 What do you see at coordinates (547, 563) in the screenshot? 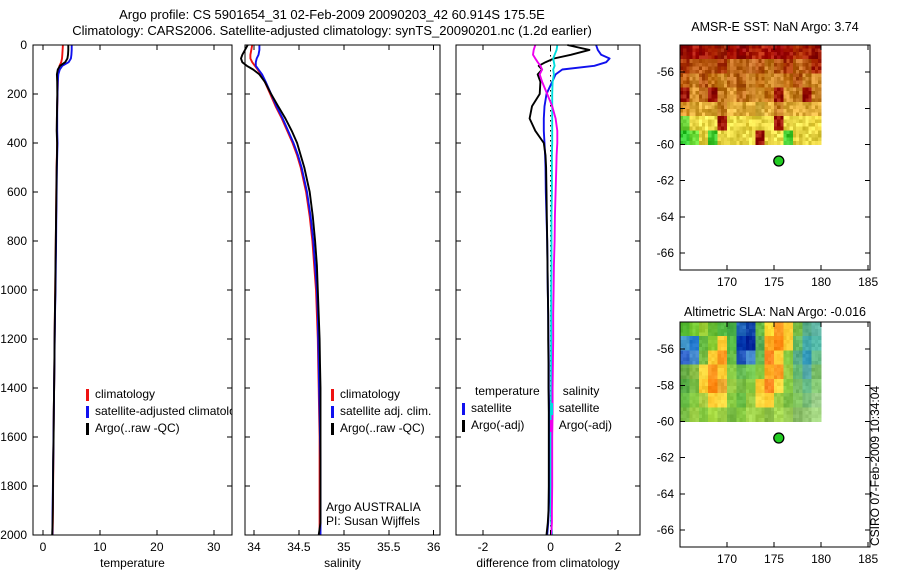
I see `difference-profile-xlabel: difference from climatology` at bounding box center [547, 563].